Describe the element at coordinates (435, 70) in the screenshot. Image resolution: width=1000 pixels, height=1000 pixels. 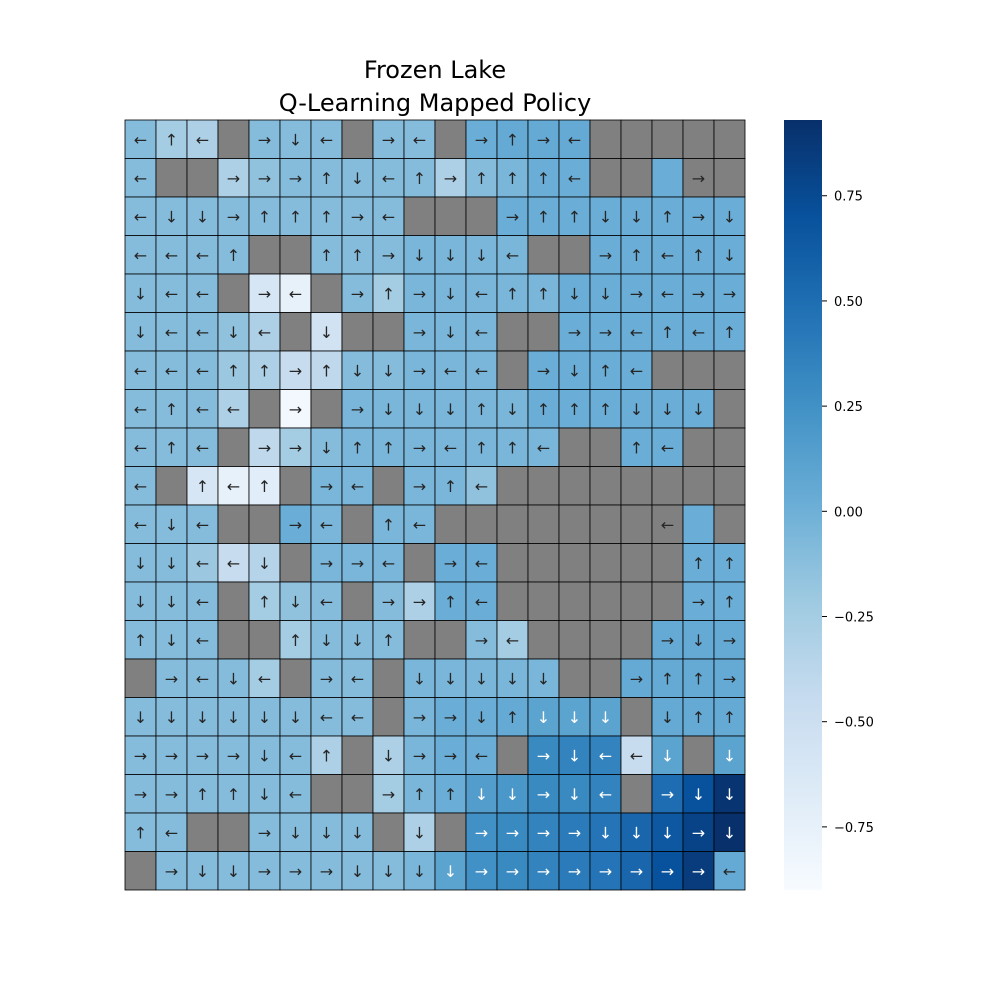
I see `chart-title-line-1: Frozen Lake` at that location.